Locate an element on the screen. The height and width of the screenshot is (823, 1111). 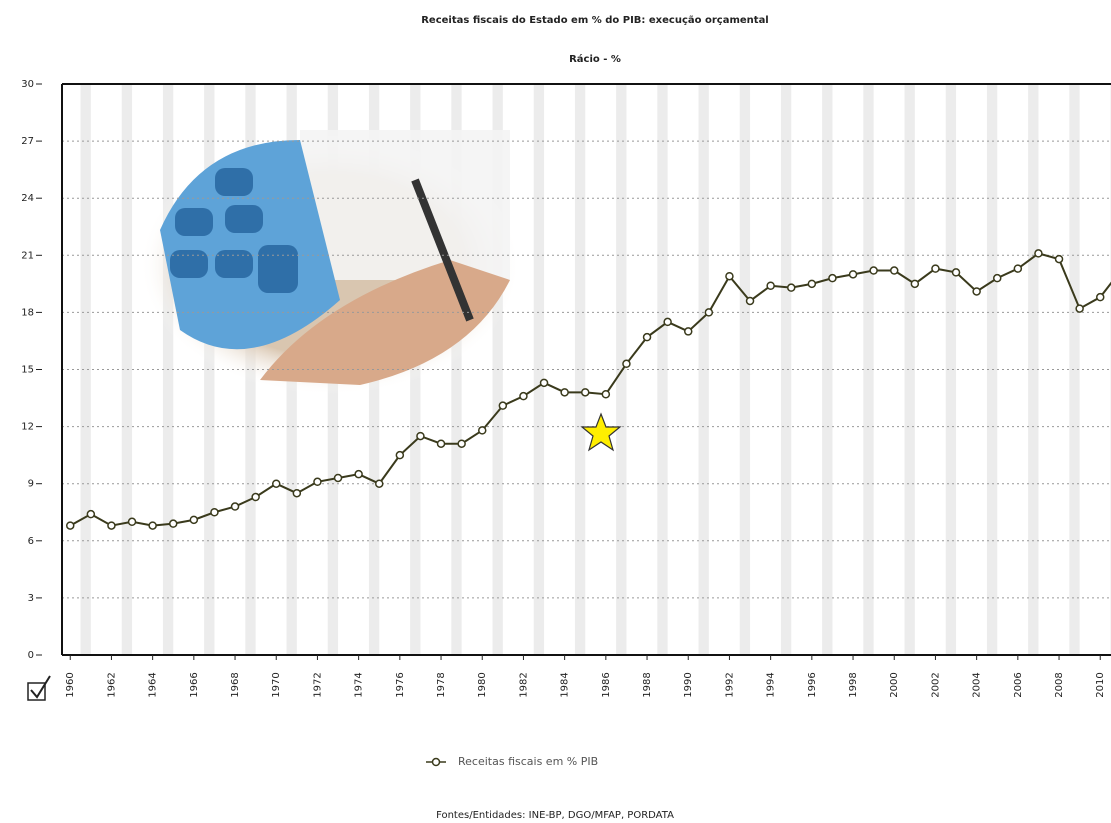
x-tick-label: 2008 is located at coordinates (1059, 684).